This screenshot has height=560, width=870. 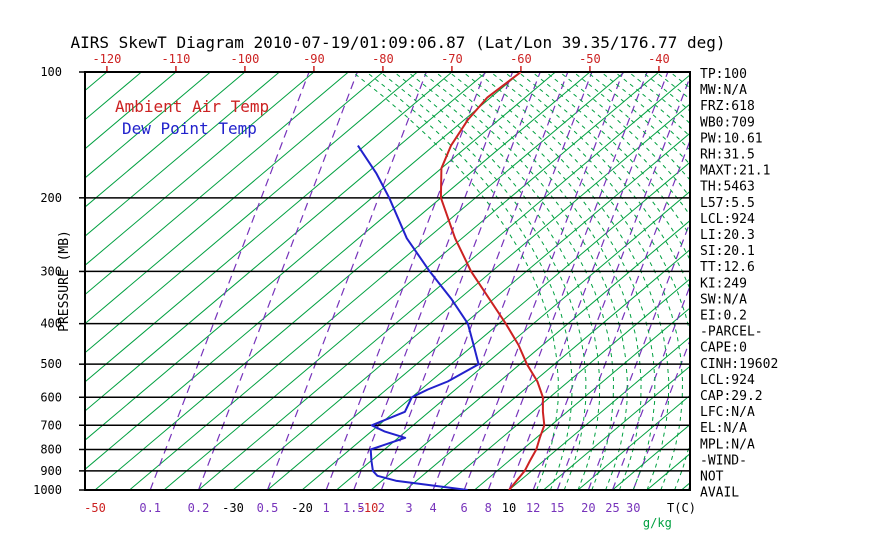 What do you see at coordinates (150, 508) in the screenshot?
I see `bottom-axis-label: 0.1` at bounding box center [150, 508].